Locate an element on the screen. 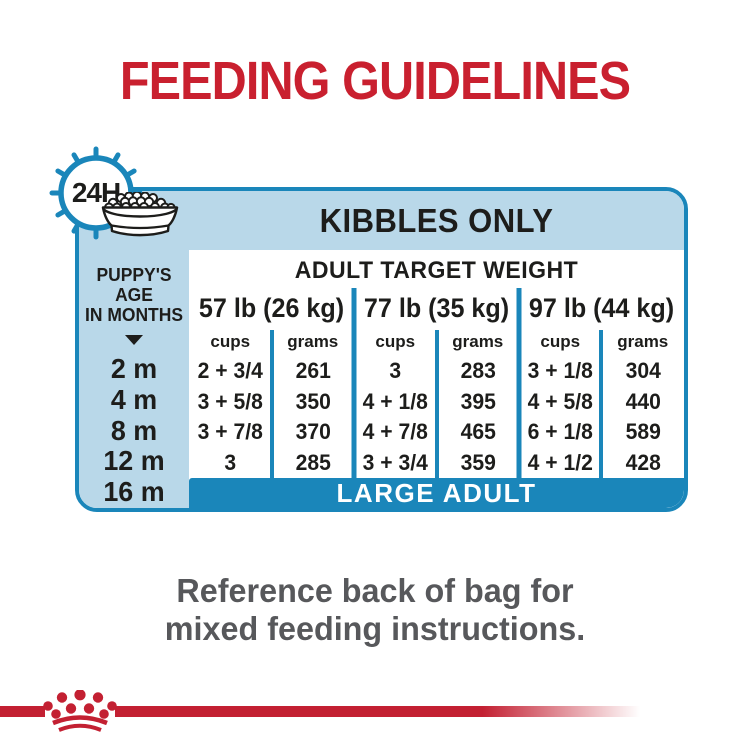 This screenshot has width=750, height=750. table-cell: 3 + 5/8 is located at coordinates (230, 401).